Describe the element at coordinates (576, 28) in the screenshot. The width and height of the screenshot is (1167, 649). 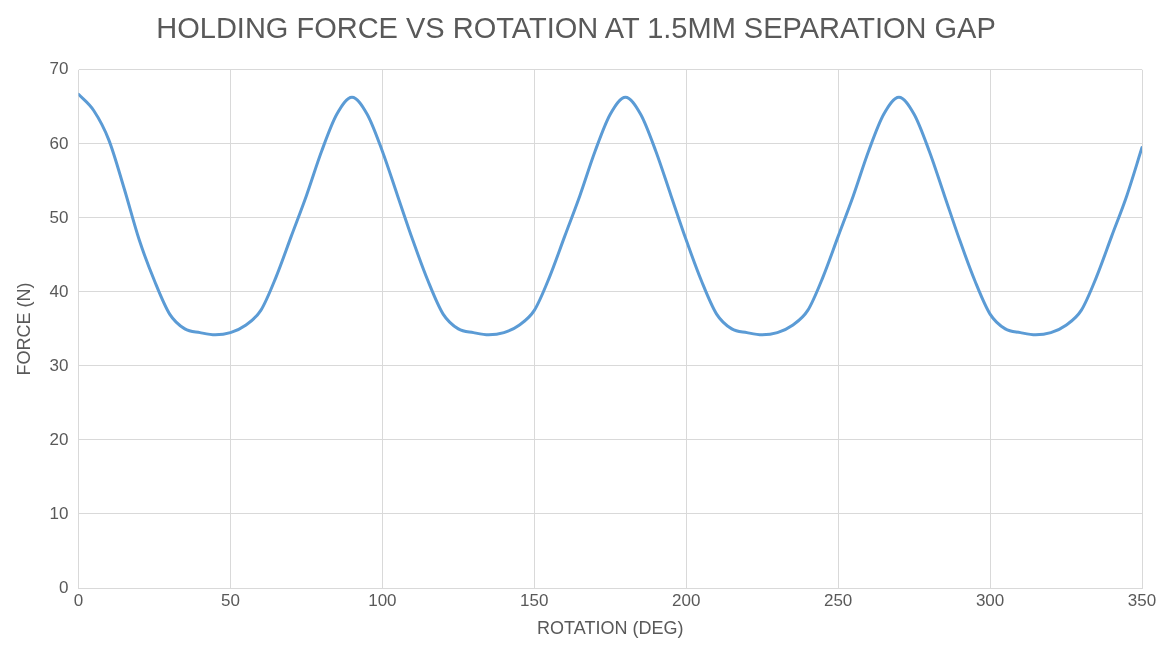
I see `chart-title: HOLDING FORCE VS ROTATION AT 1.5MM SEPARATION GAP` at that location.